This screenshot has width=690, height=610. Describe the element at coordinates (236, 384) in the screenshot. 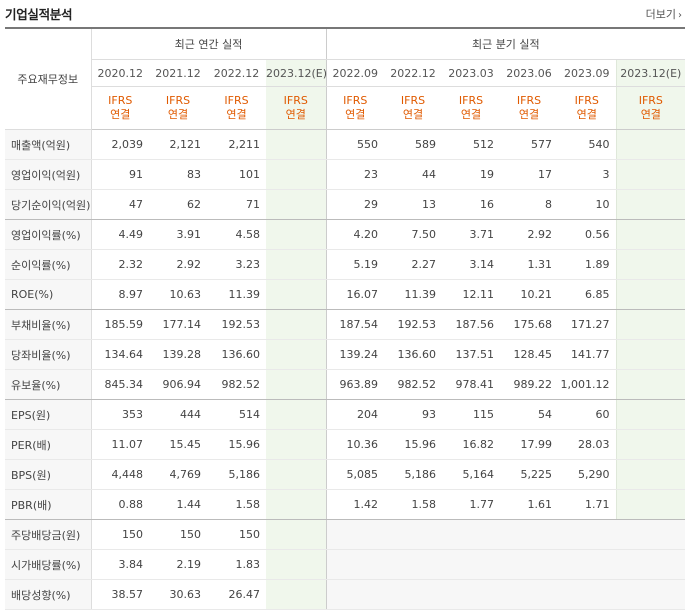

I see `annual-value-cell: 982.52` at that location.